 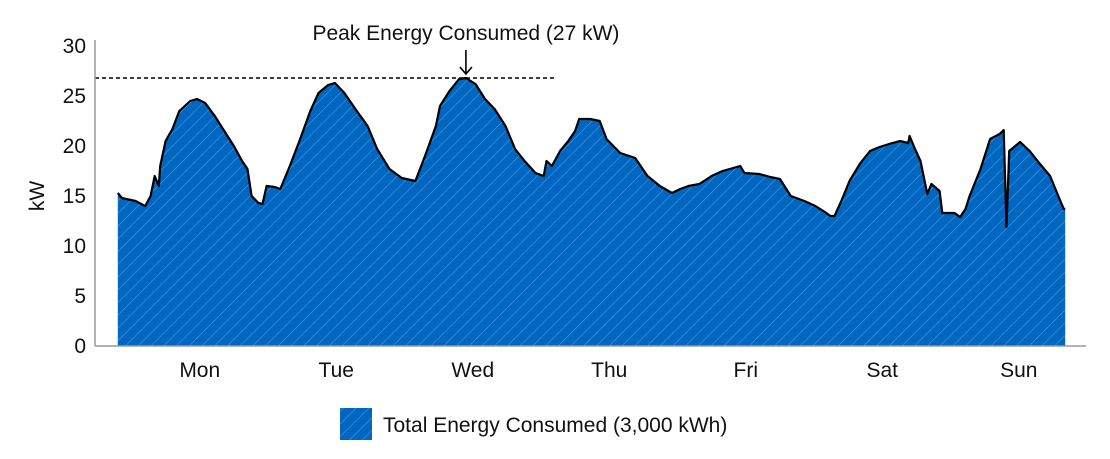 I want to click on y-tick-label: 15, so click(x=74, y=196).